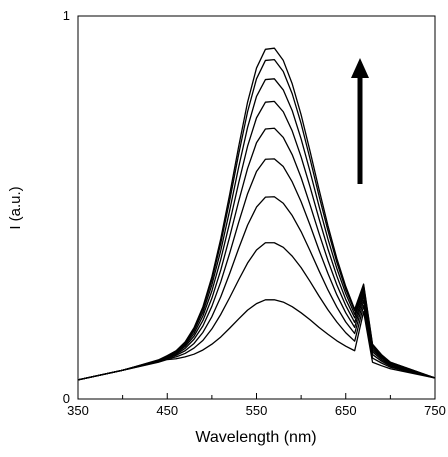 The width and height of the screenshot is (448, 457). Describe the element at coordinates (346, 410) in the screenshot. I see `x-tick-label: 650` at that location.